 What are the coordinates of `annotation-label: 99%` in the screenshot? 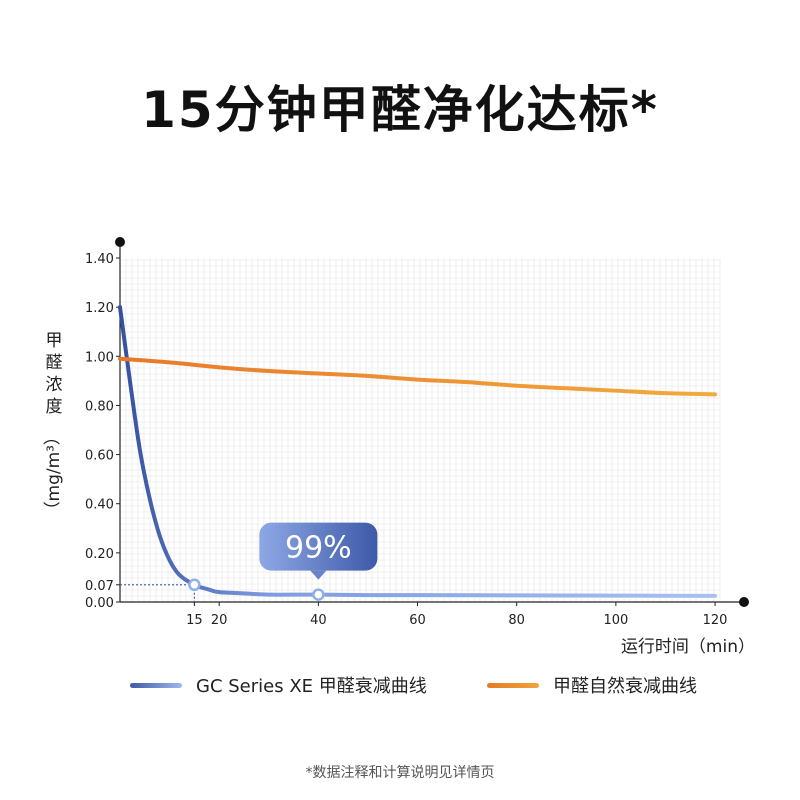 It's located at (318, 548).